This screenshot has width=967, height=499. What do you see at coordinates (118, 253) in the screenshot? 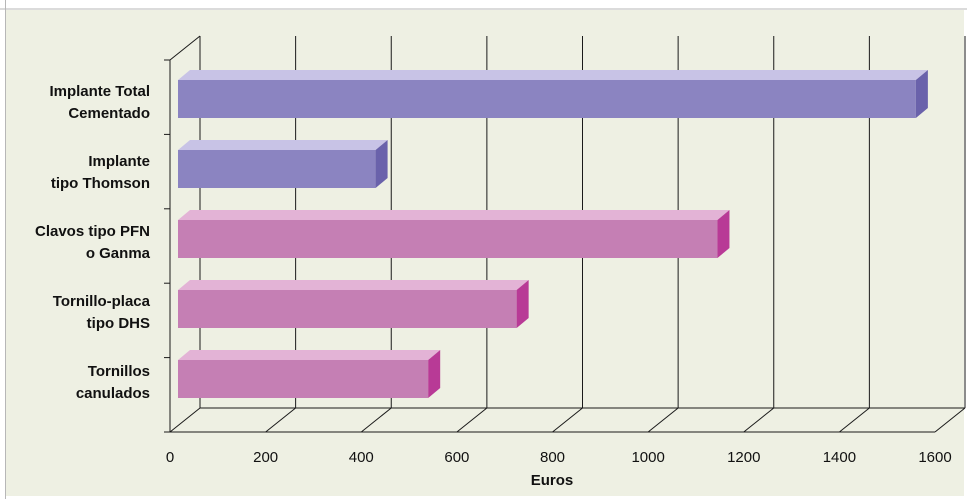
I see `category-label-line: o Ganma` at bounding box center [118, 253].